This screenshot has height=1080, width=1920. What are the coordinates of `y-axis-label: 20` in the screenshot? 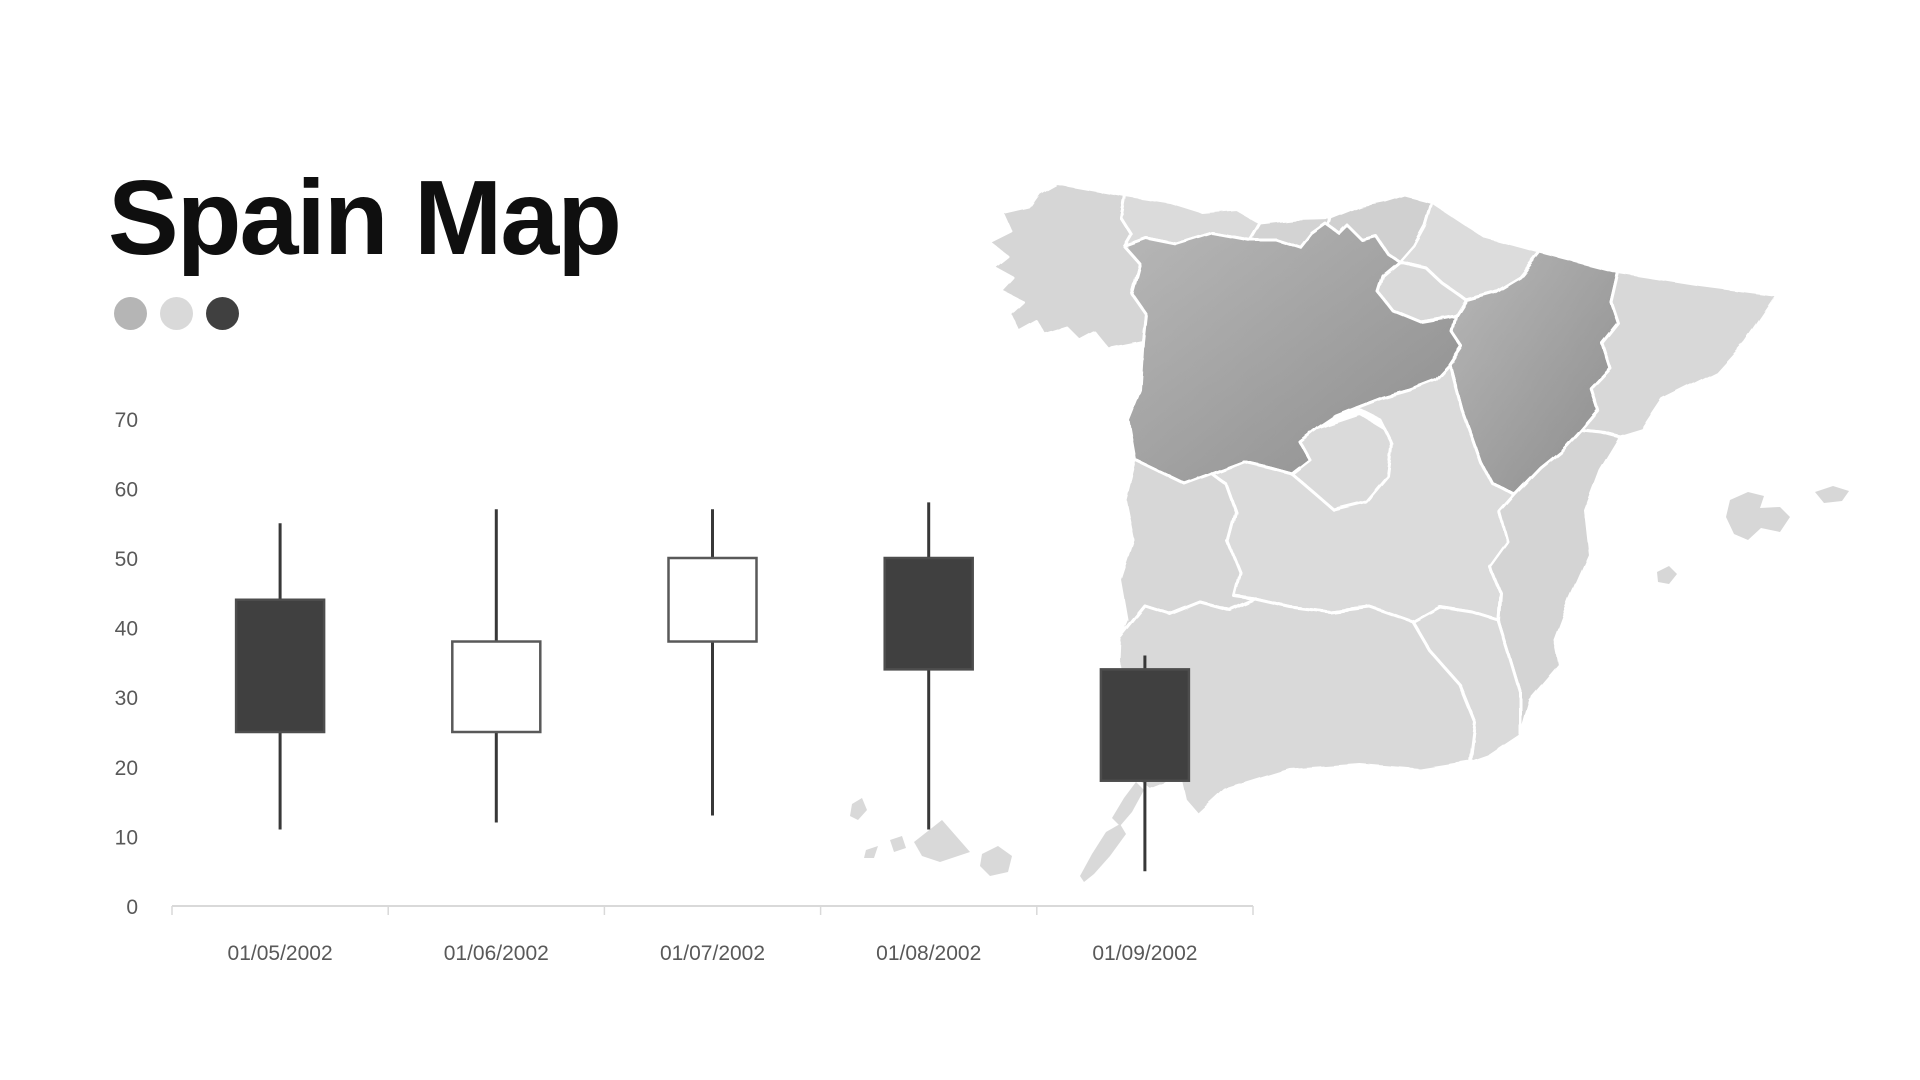 It's located at (126, 768).